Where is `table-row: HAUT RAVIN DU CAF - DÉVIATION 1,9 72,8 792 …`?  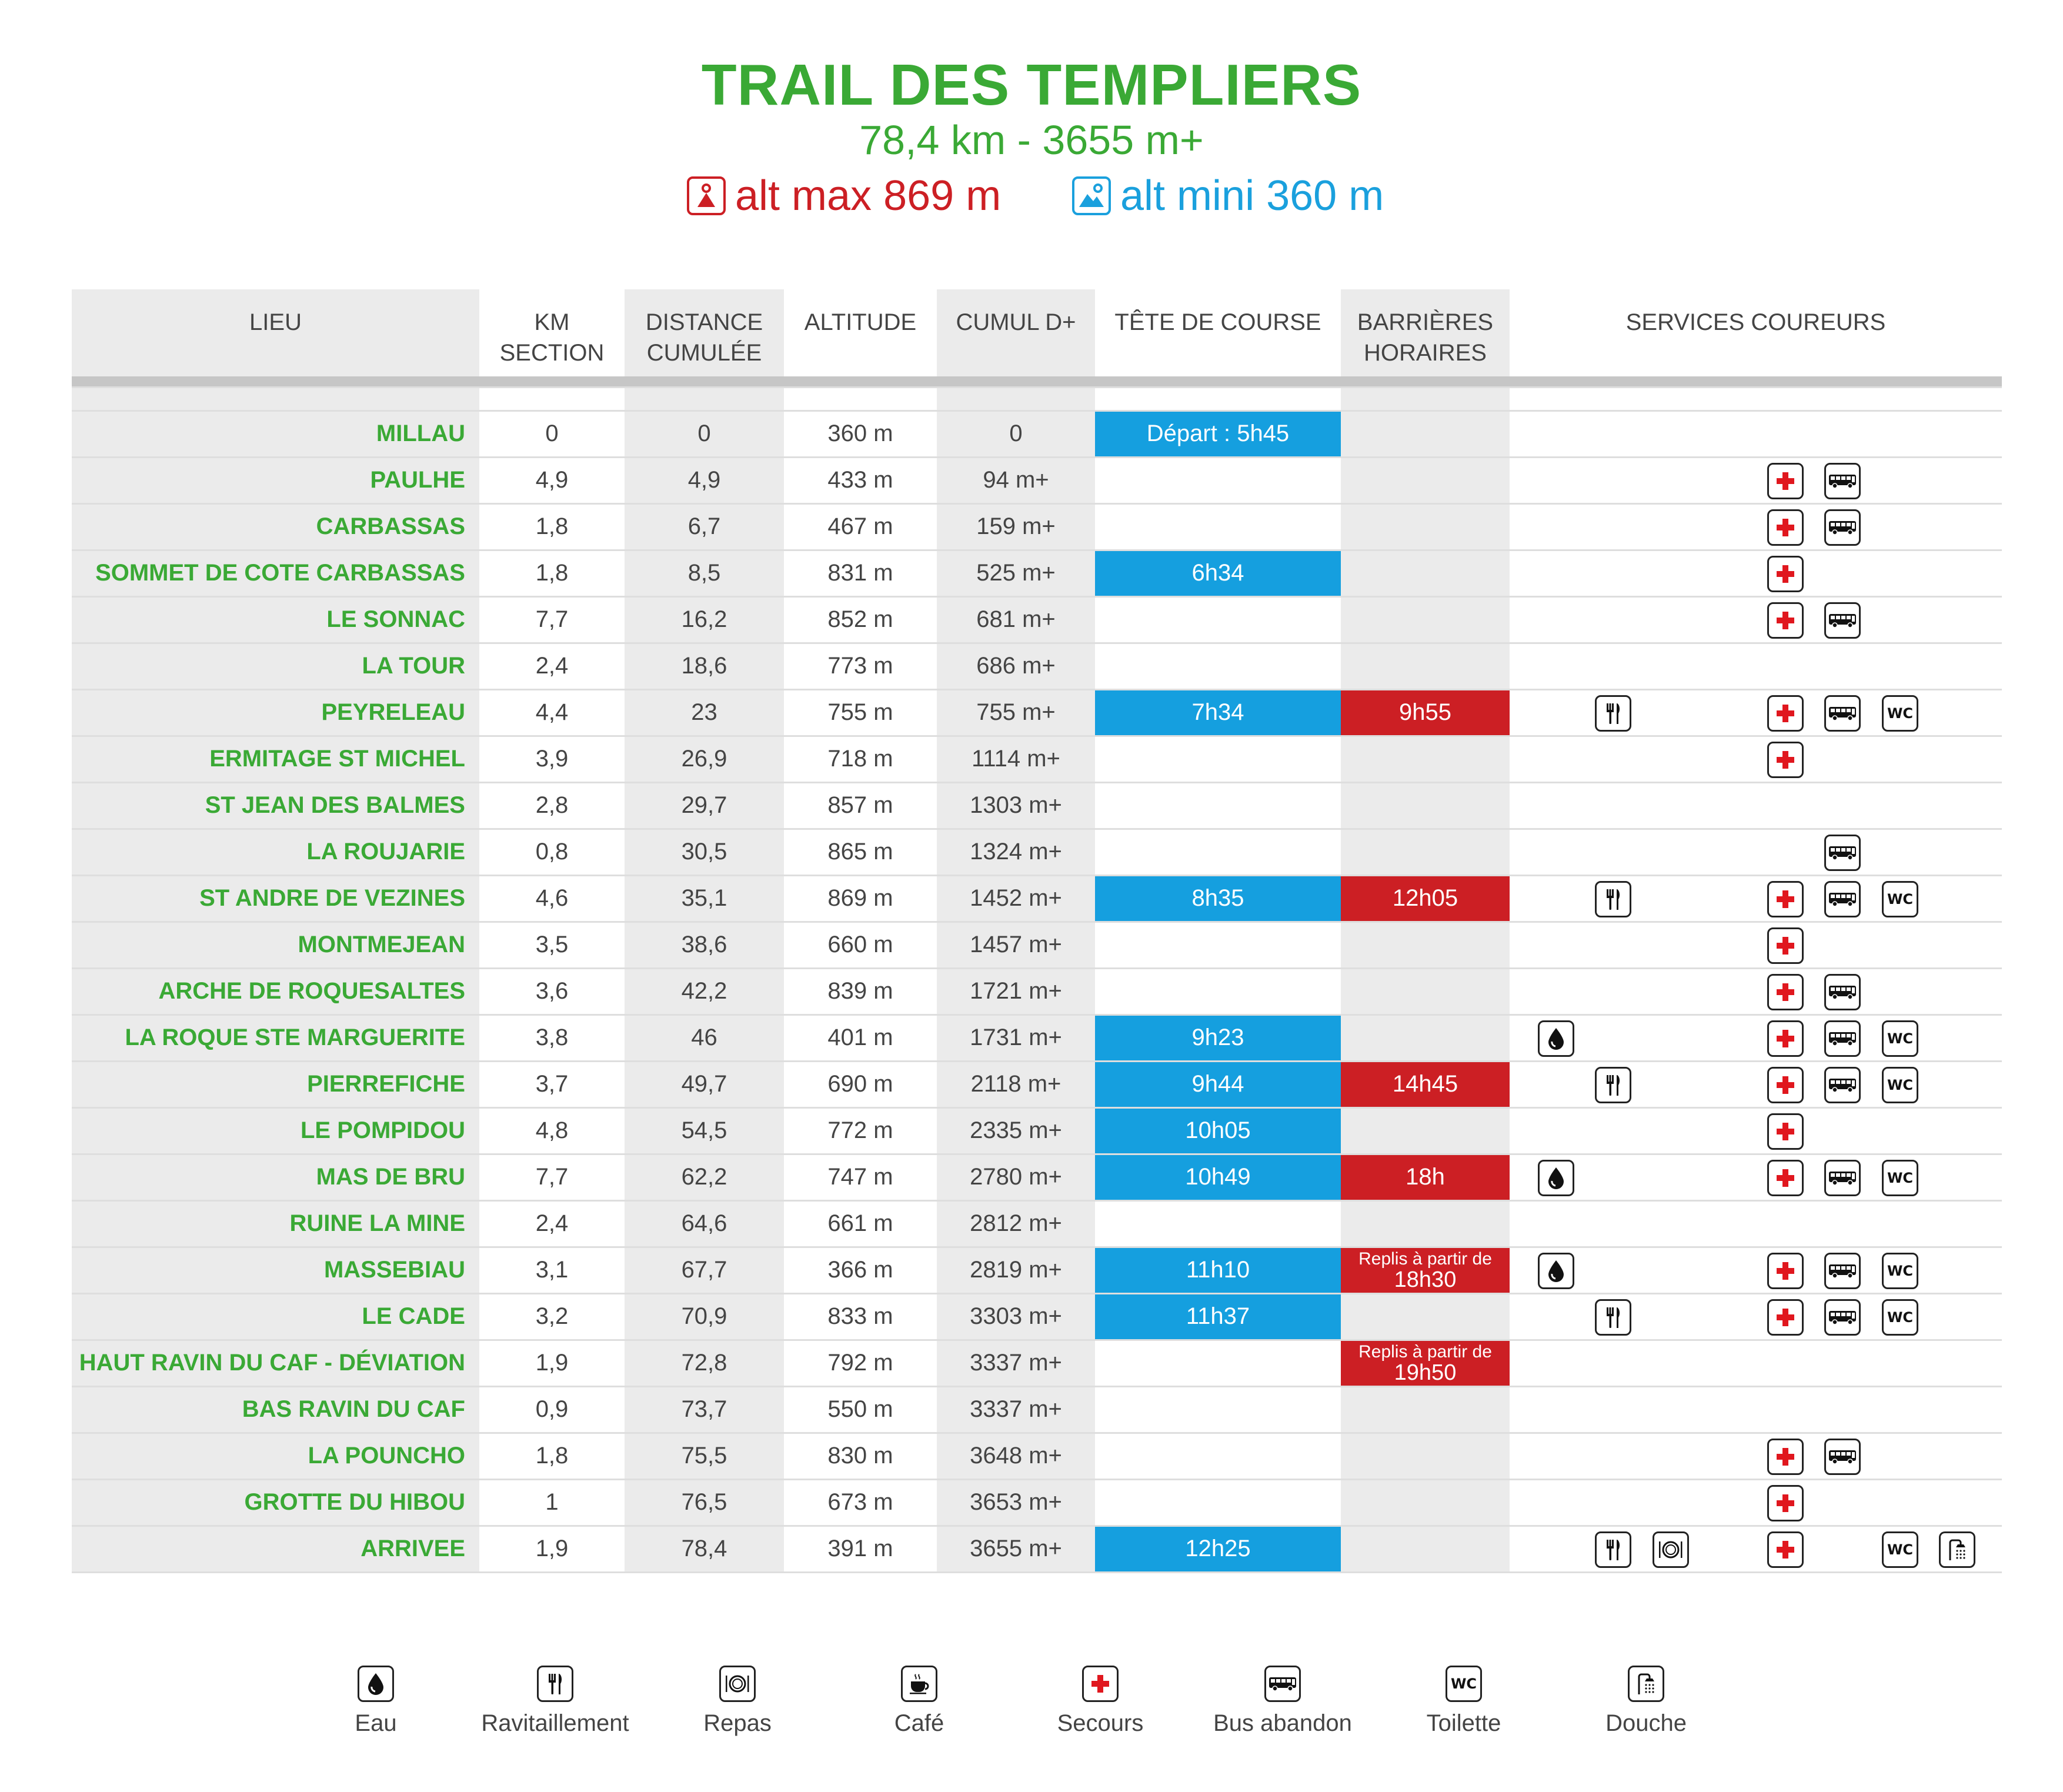
table-row: HAUT RAVIN DU CAF - DÉVIATION 1,9 72,8 792 … is located at coordinates (1037, 1363).